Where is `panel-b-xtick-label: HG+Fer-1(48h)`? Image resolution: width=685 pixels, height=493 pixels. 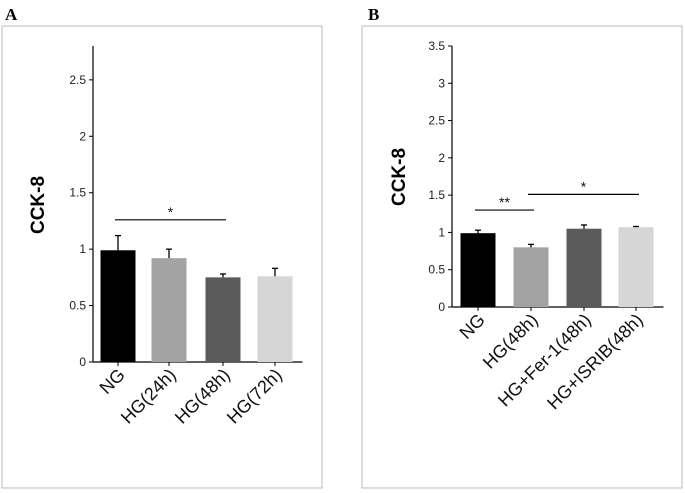 panel-b-xtick-label: HG+Fer-1(48h) is located at coordinates (544, 360).